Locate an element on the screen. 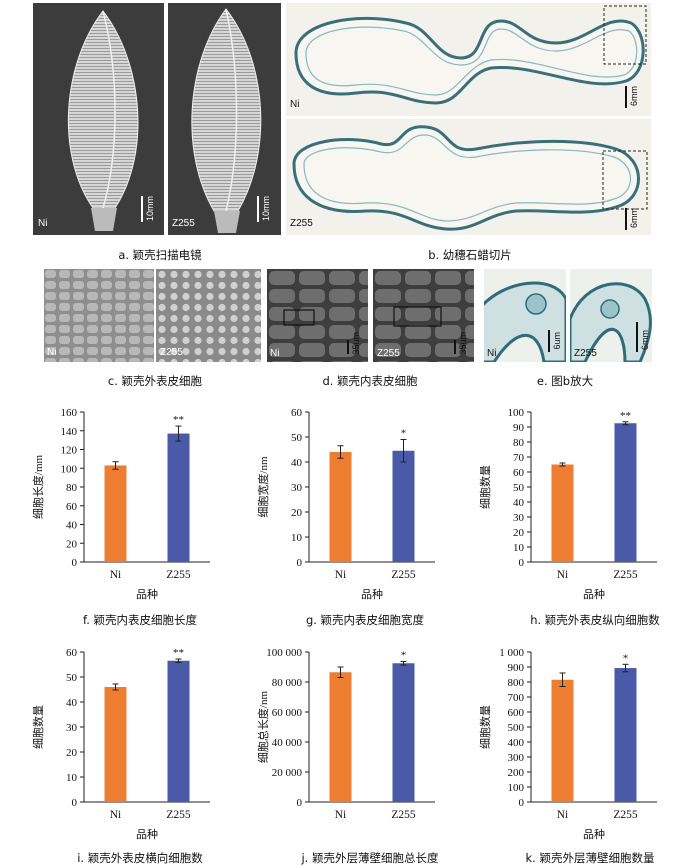  y-tick-label: 1 000 is located at coordinates (511, 653).